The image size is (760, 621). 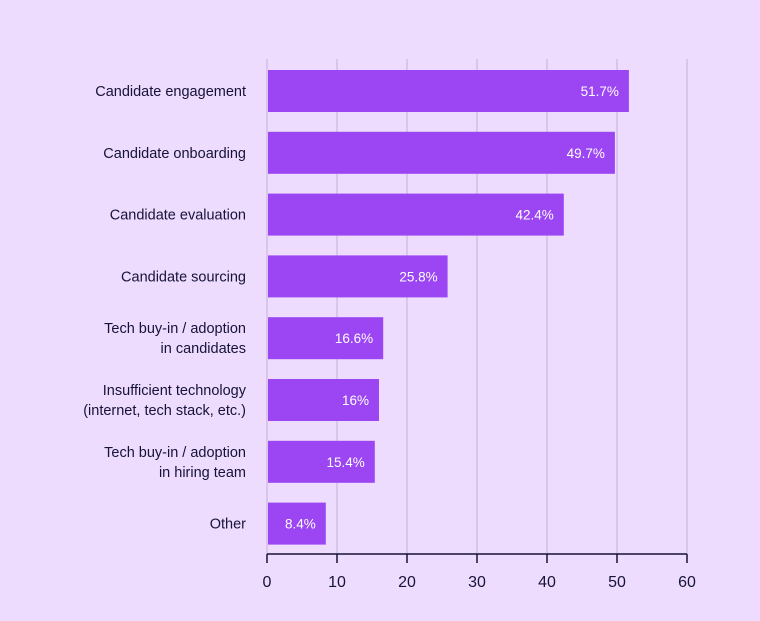 I want to click on category-label: in hiring team, so click(x=202, y=473).